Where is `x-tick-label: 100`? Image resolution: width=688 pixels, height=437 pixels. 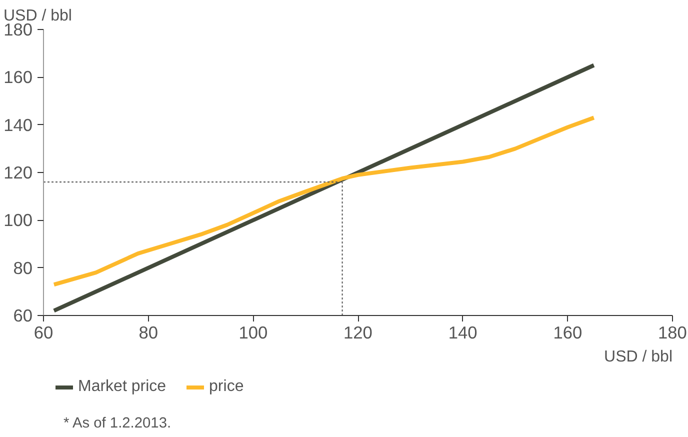
x-tick-label: 100 is located at coordinates (253, 332).